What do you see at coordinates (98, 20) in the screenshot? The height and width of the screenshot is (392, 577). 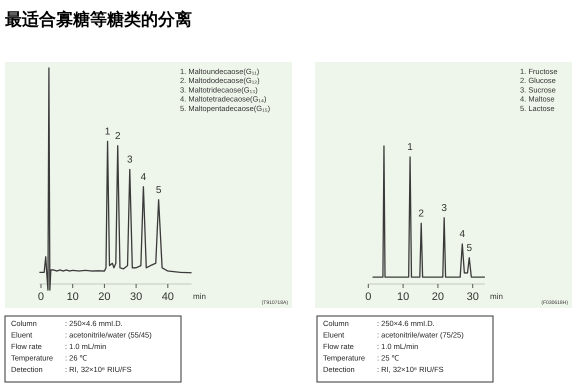 I see `chart-title: 最适合寡糖等糖类的分离` at bounding box center [98, 20].